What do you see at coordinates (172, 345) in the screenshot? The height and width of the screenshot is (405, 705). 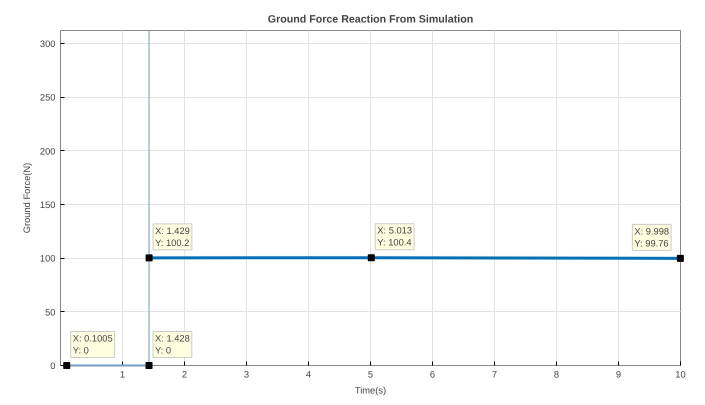 I see `annotation: X: 1.428 Y: 0` at bounding box center [172, 345].